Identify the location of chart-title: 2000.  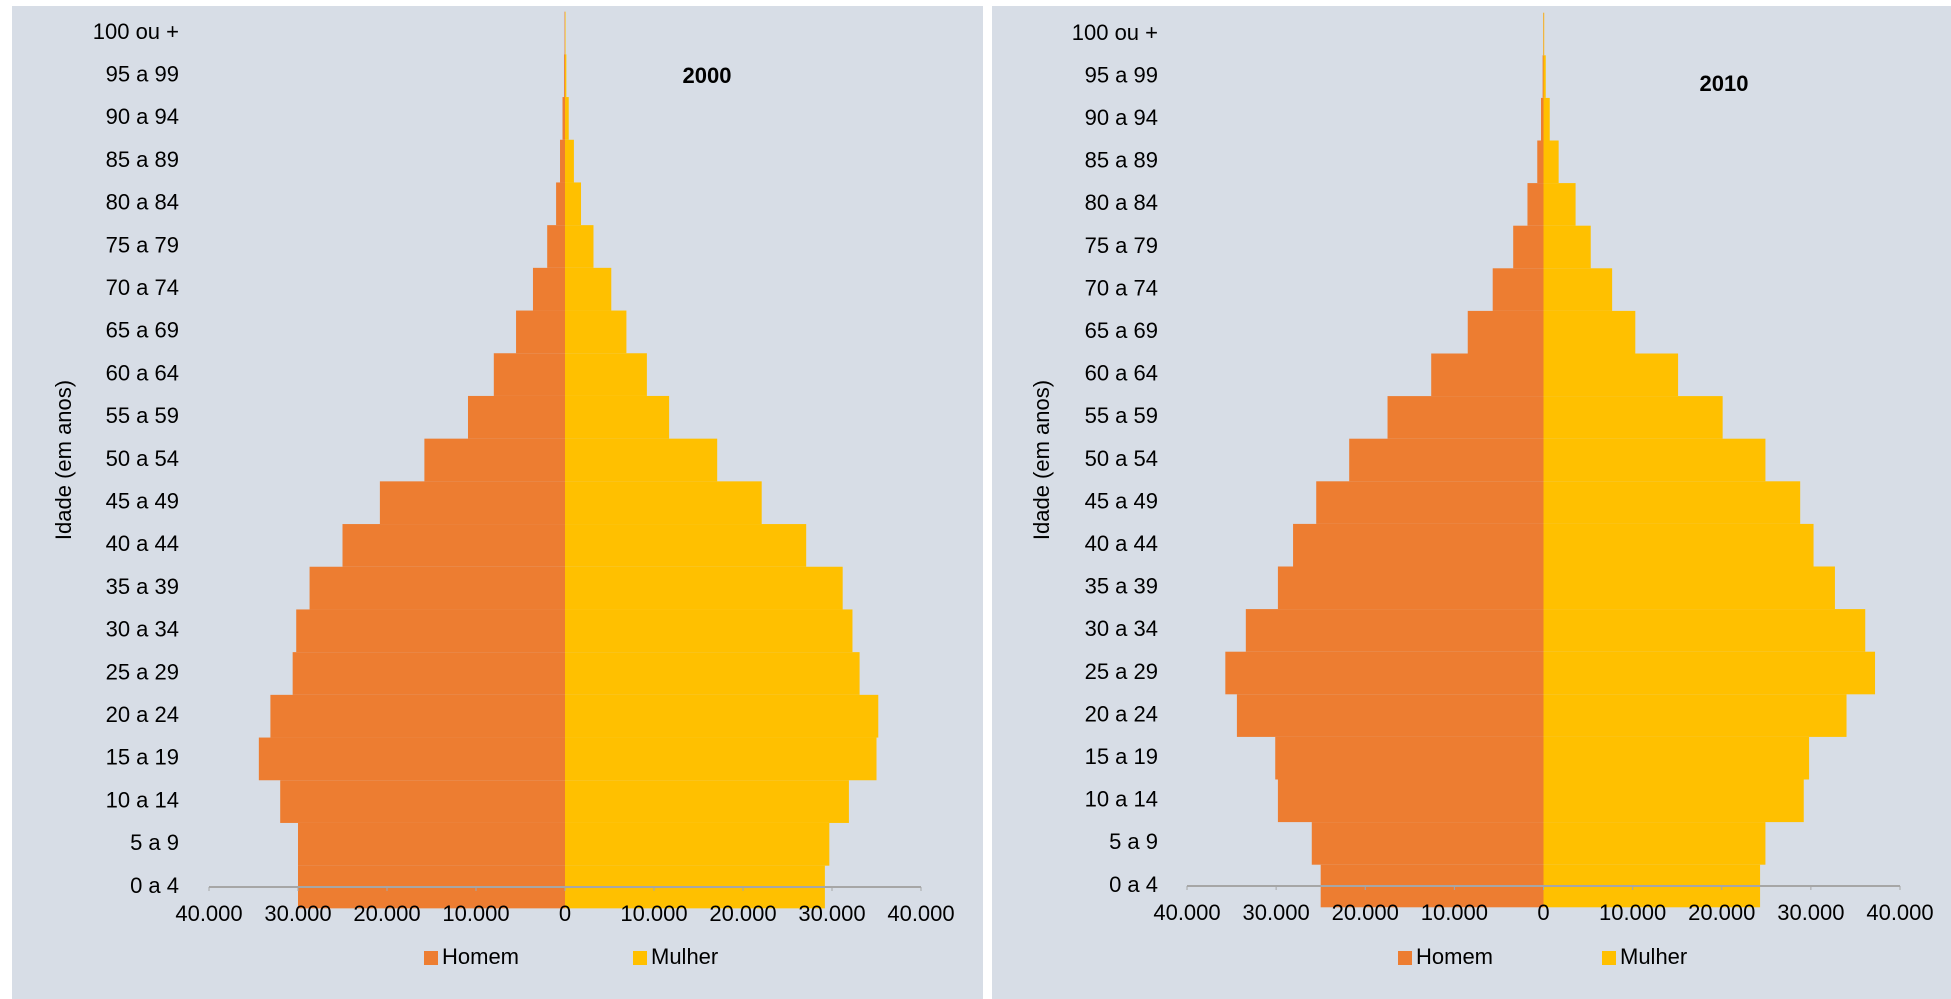
(707, 75).